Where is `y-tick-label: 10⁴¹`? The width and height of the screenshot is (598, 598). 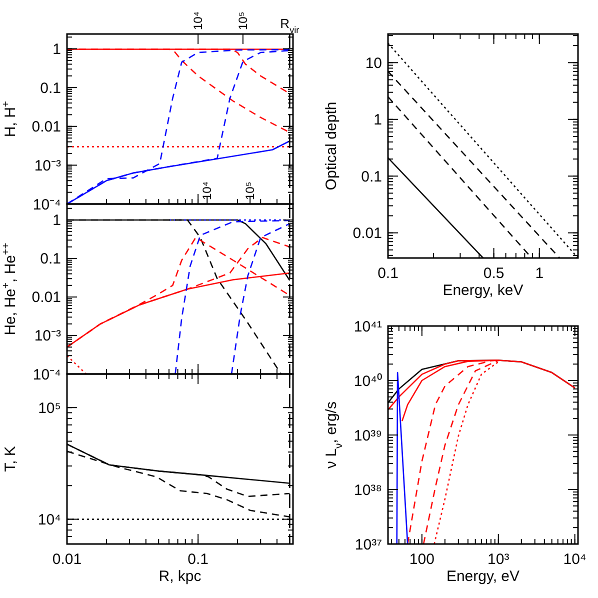 y-tick-label: 10⁴¹ is located at coordinates (368, 327).